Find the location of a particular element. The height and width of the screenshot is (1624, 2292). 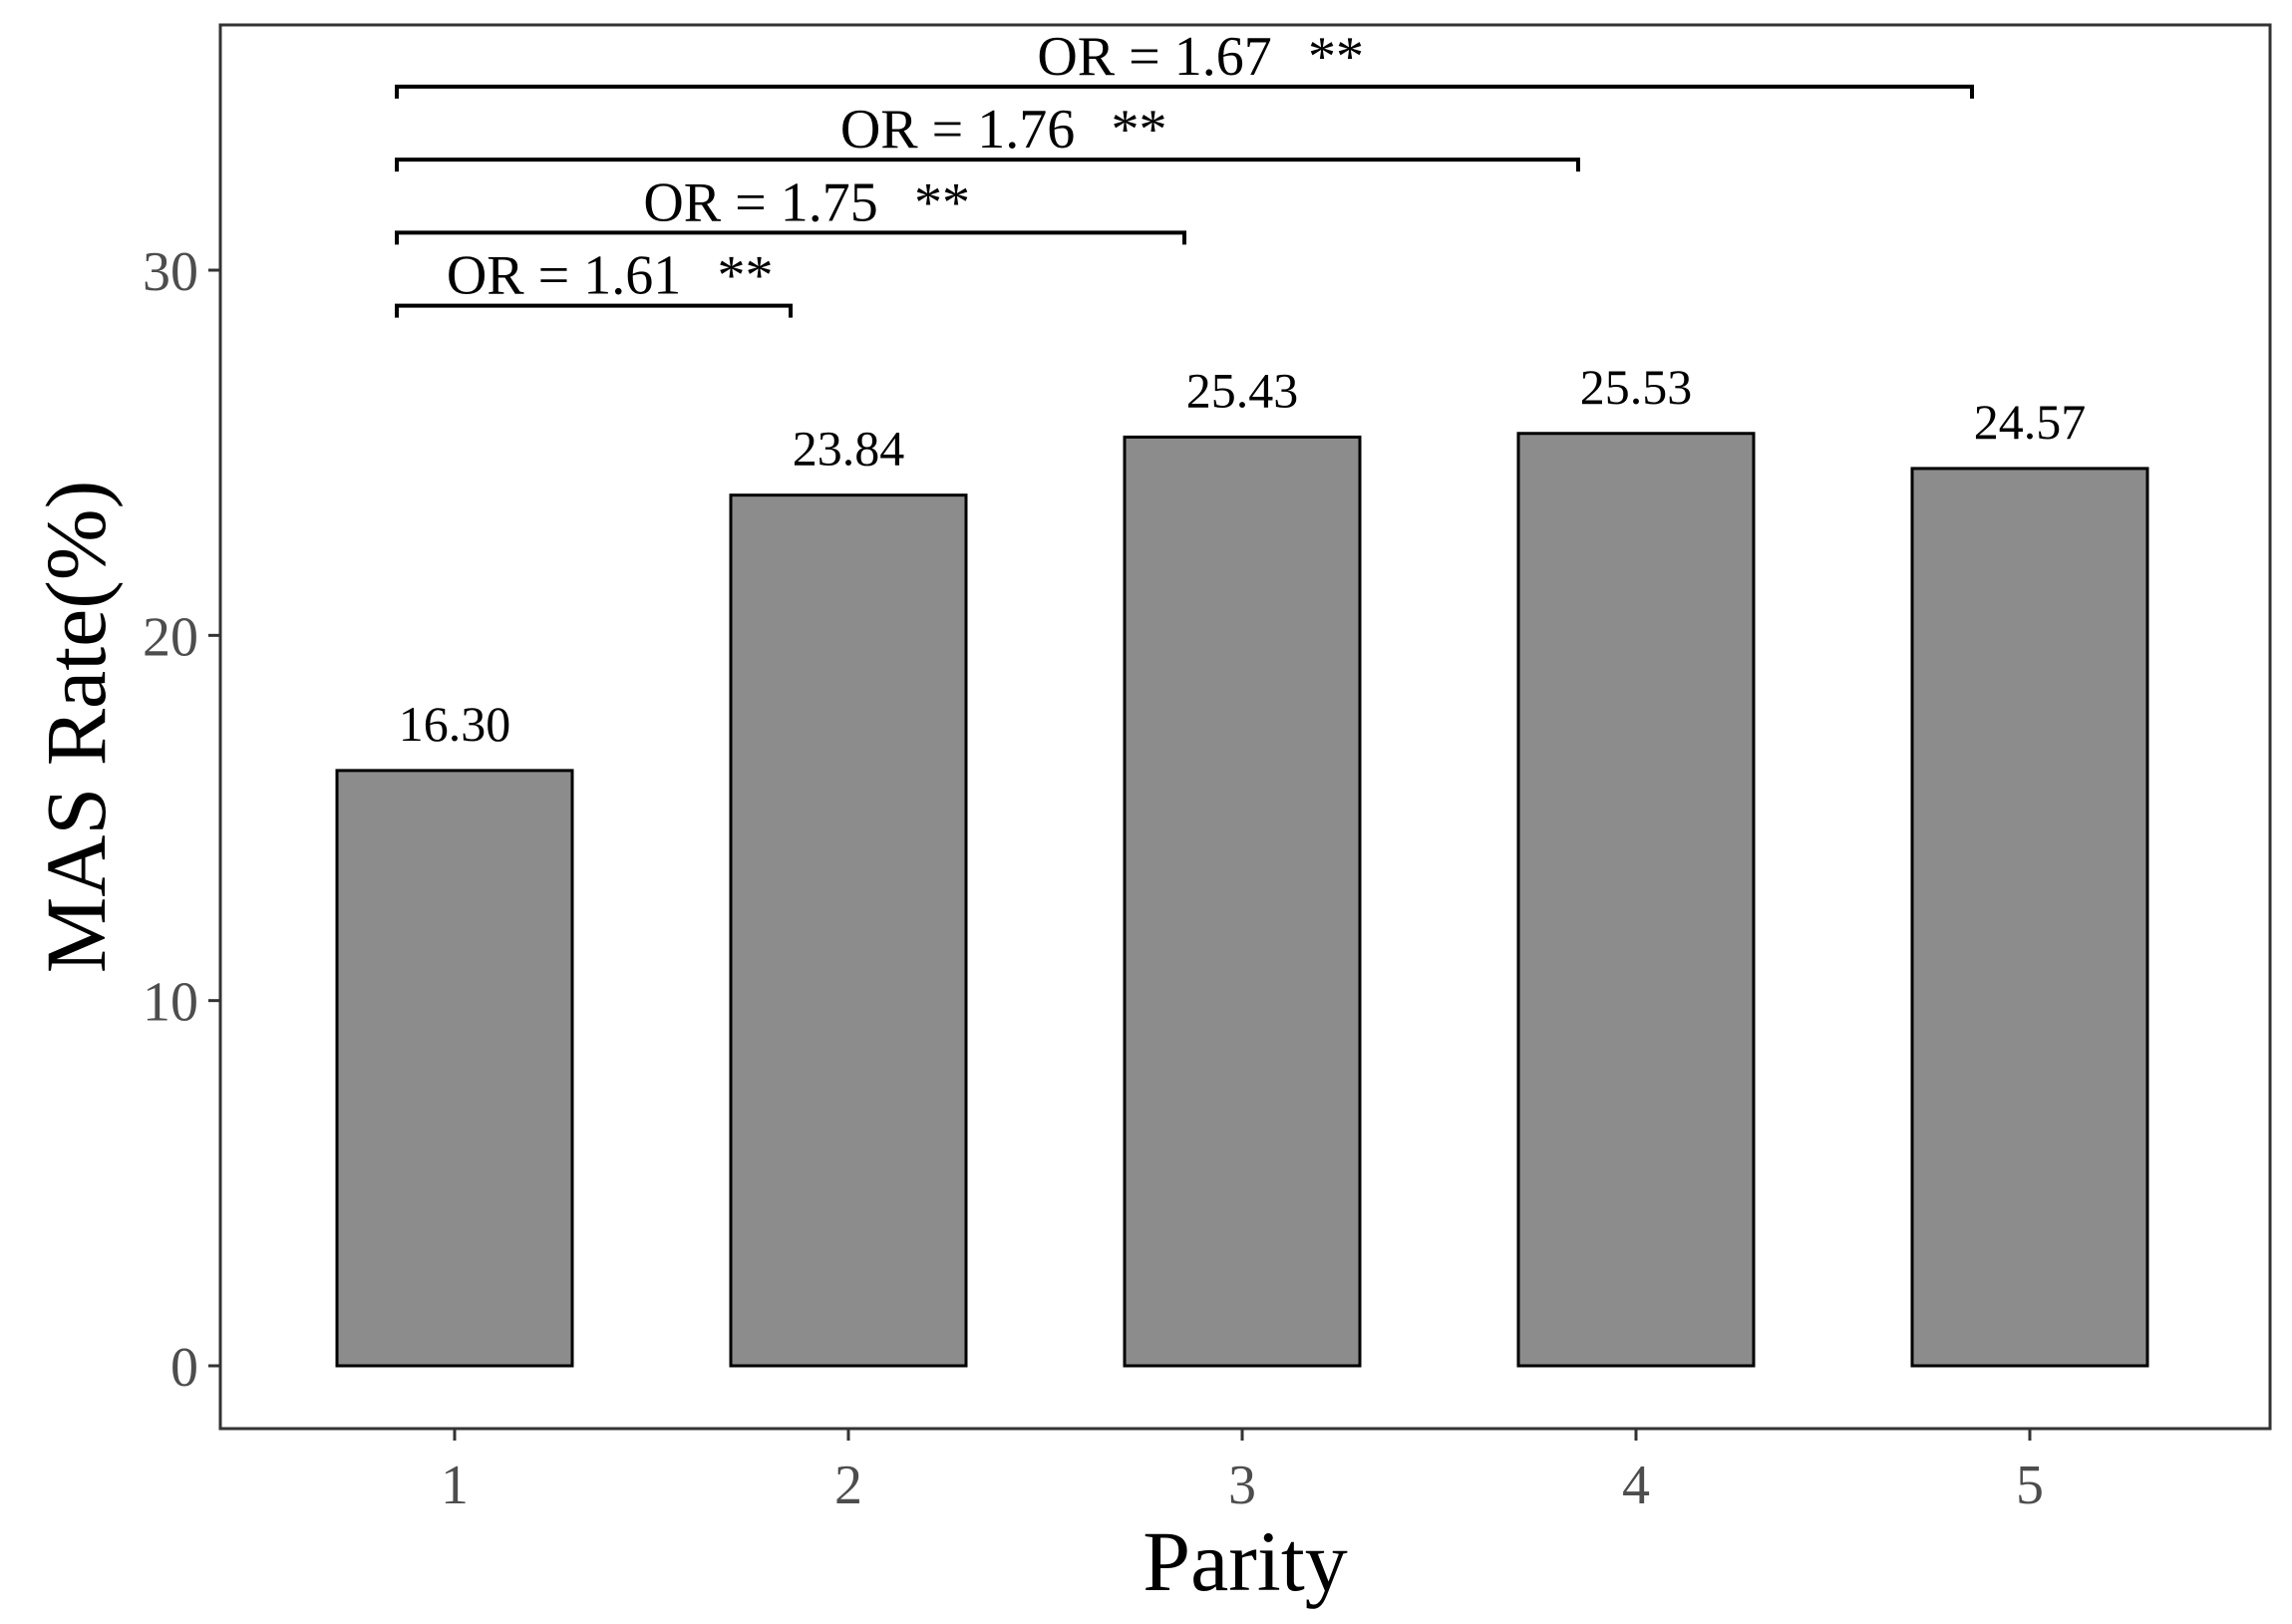

sig-label-1-4: ** is located at coordinates (1140, 130).